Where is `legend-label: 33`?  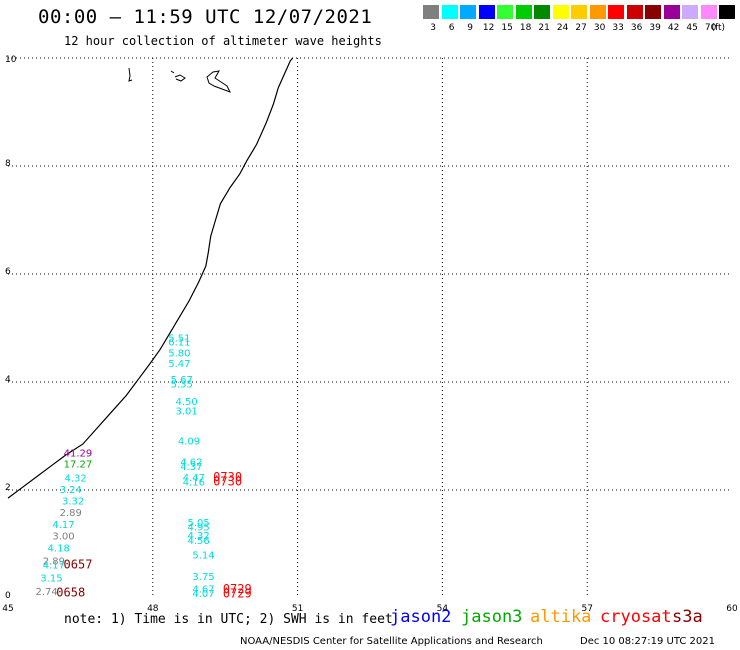 legend-label: 33 is located at coordinates (618, 28).